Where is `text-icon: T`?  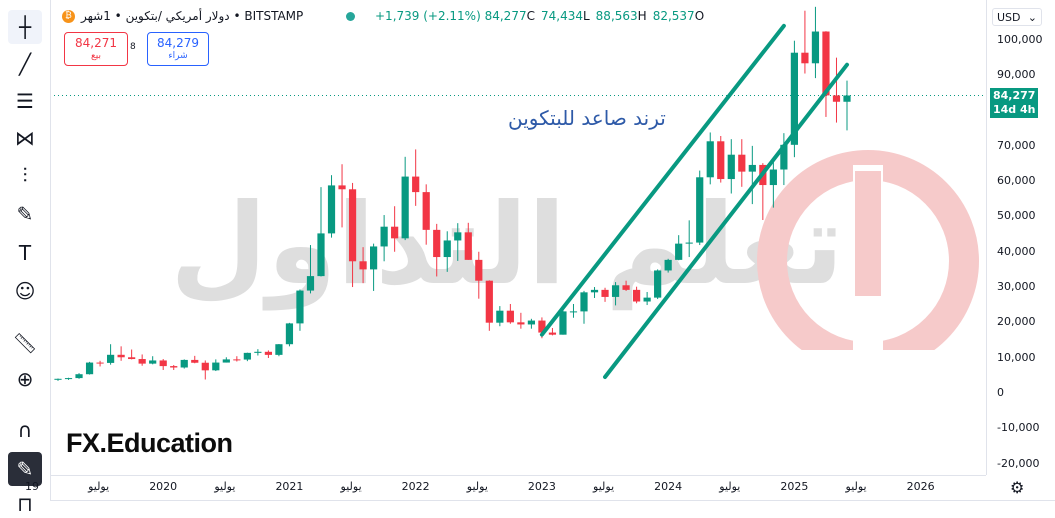 text-icon: T is located at coordinates (25, 253).